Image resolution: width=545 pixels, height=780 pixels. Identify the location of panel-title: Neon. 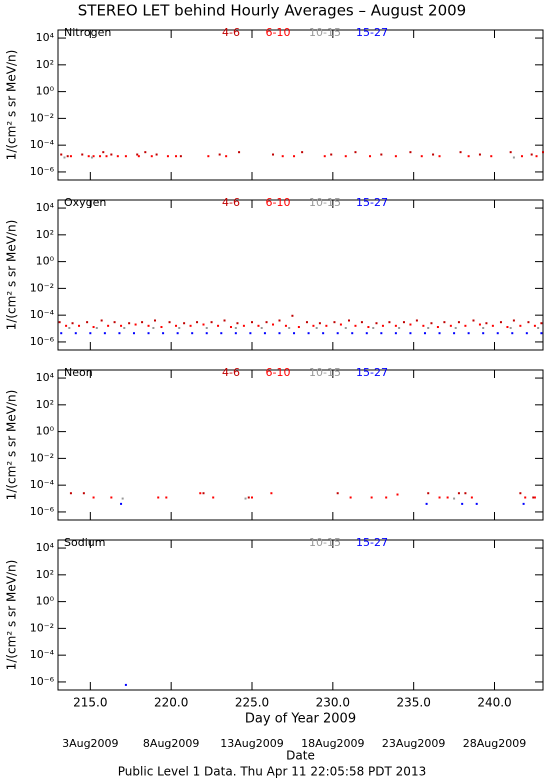
(78, 372).